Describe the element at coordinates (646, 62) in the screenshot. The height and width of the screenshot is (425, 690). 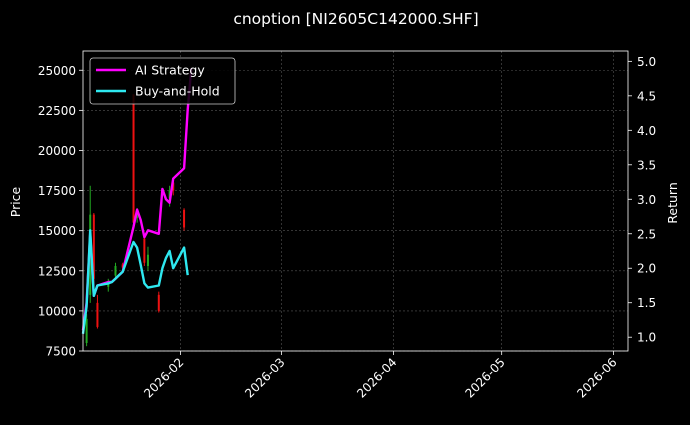
I see `right-tick-label: 5.0` at that location.